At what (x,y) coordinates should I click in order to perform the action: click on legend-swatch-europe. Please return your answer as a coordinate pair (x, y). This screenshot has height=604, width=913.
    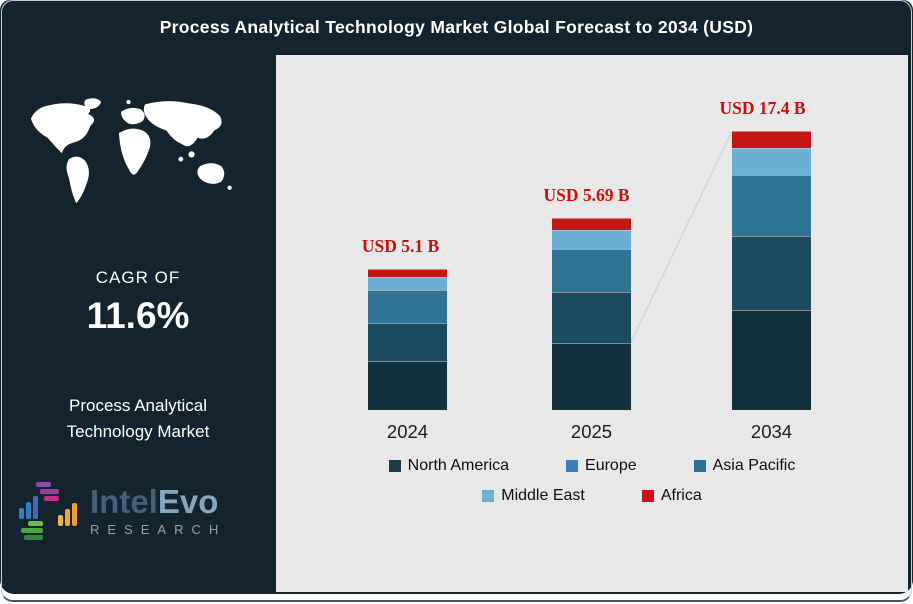
    Looking at the image, I should click on (572, 466).